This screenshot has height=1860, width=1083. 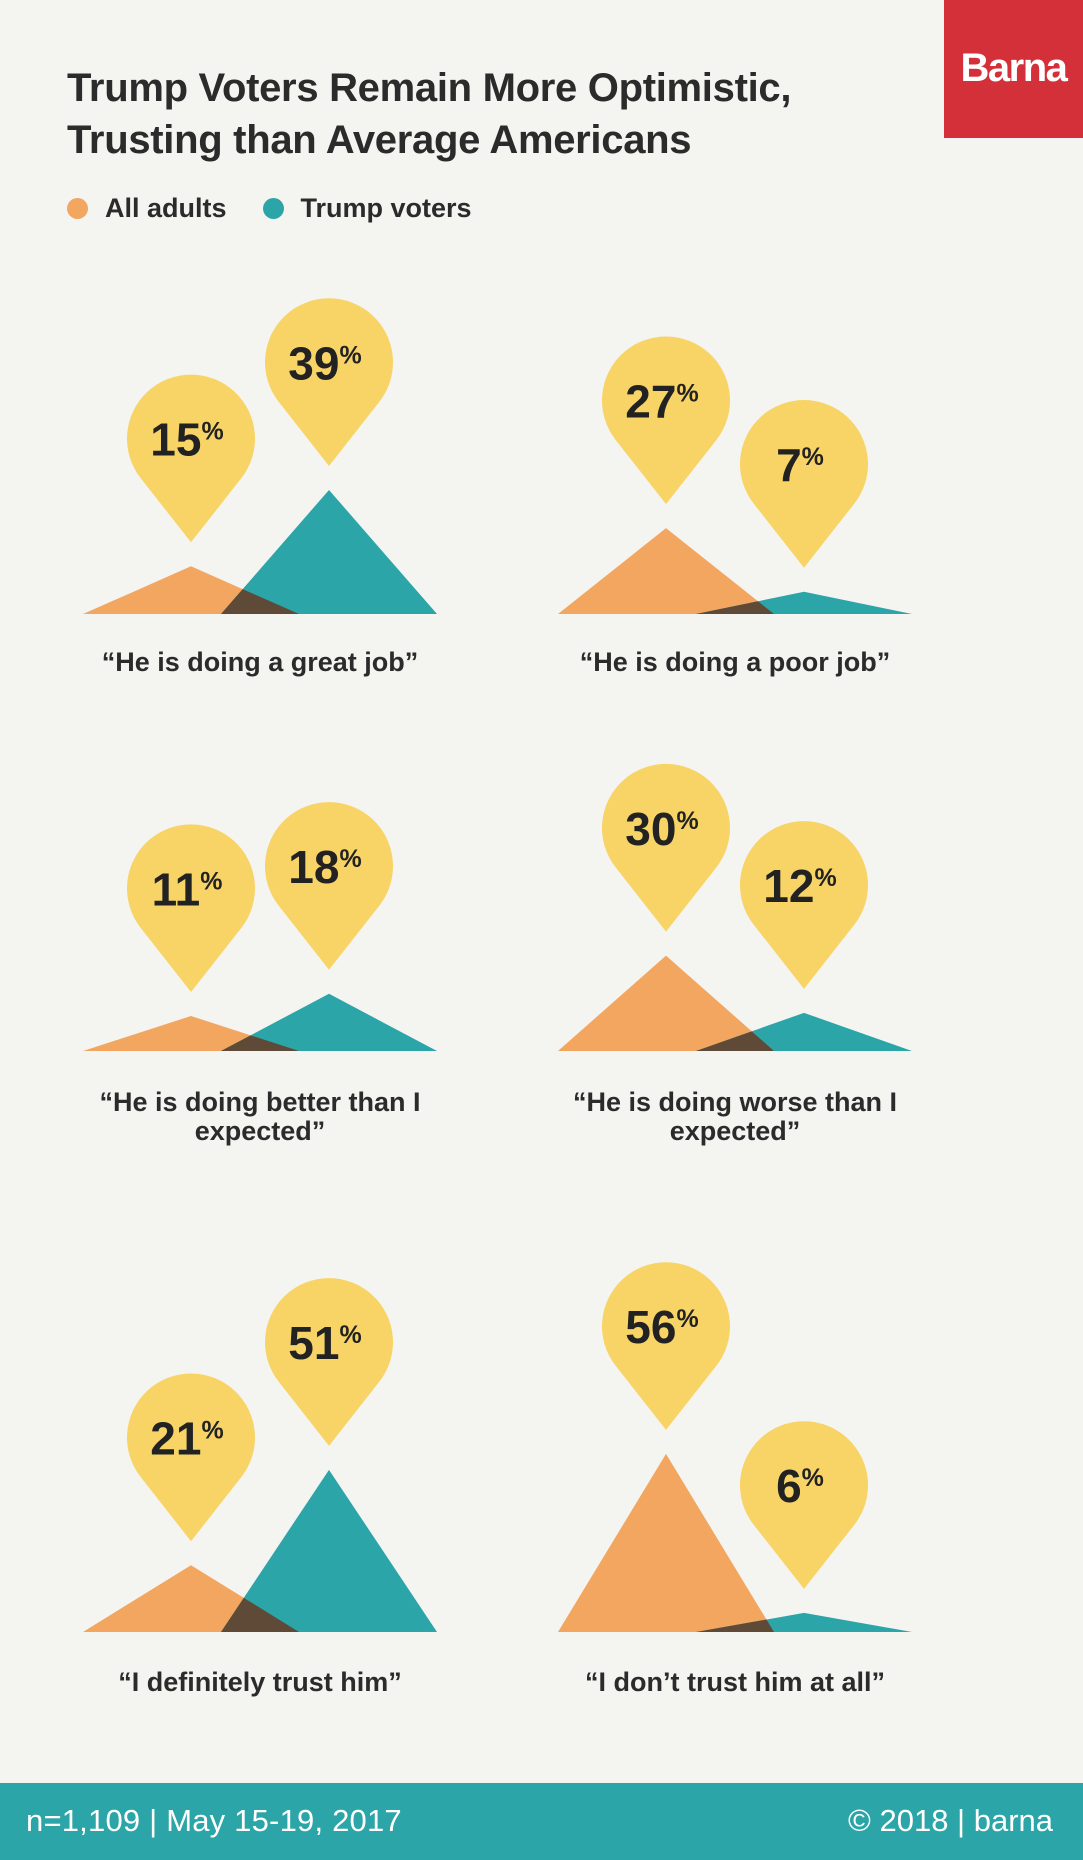 I want to click on legend-item-all-adults: All adults, so click(x=147, y=208).